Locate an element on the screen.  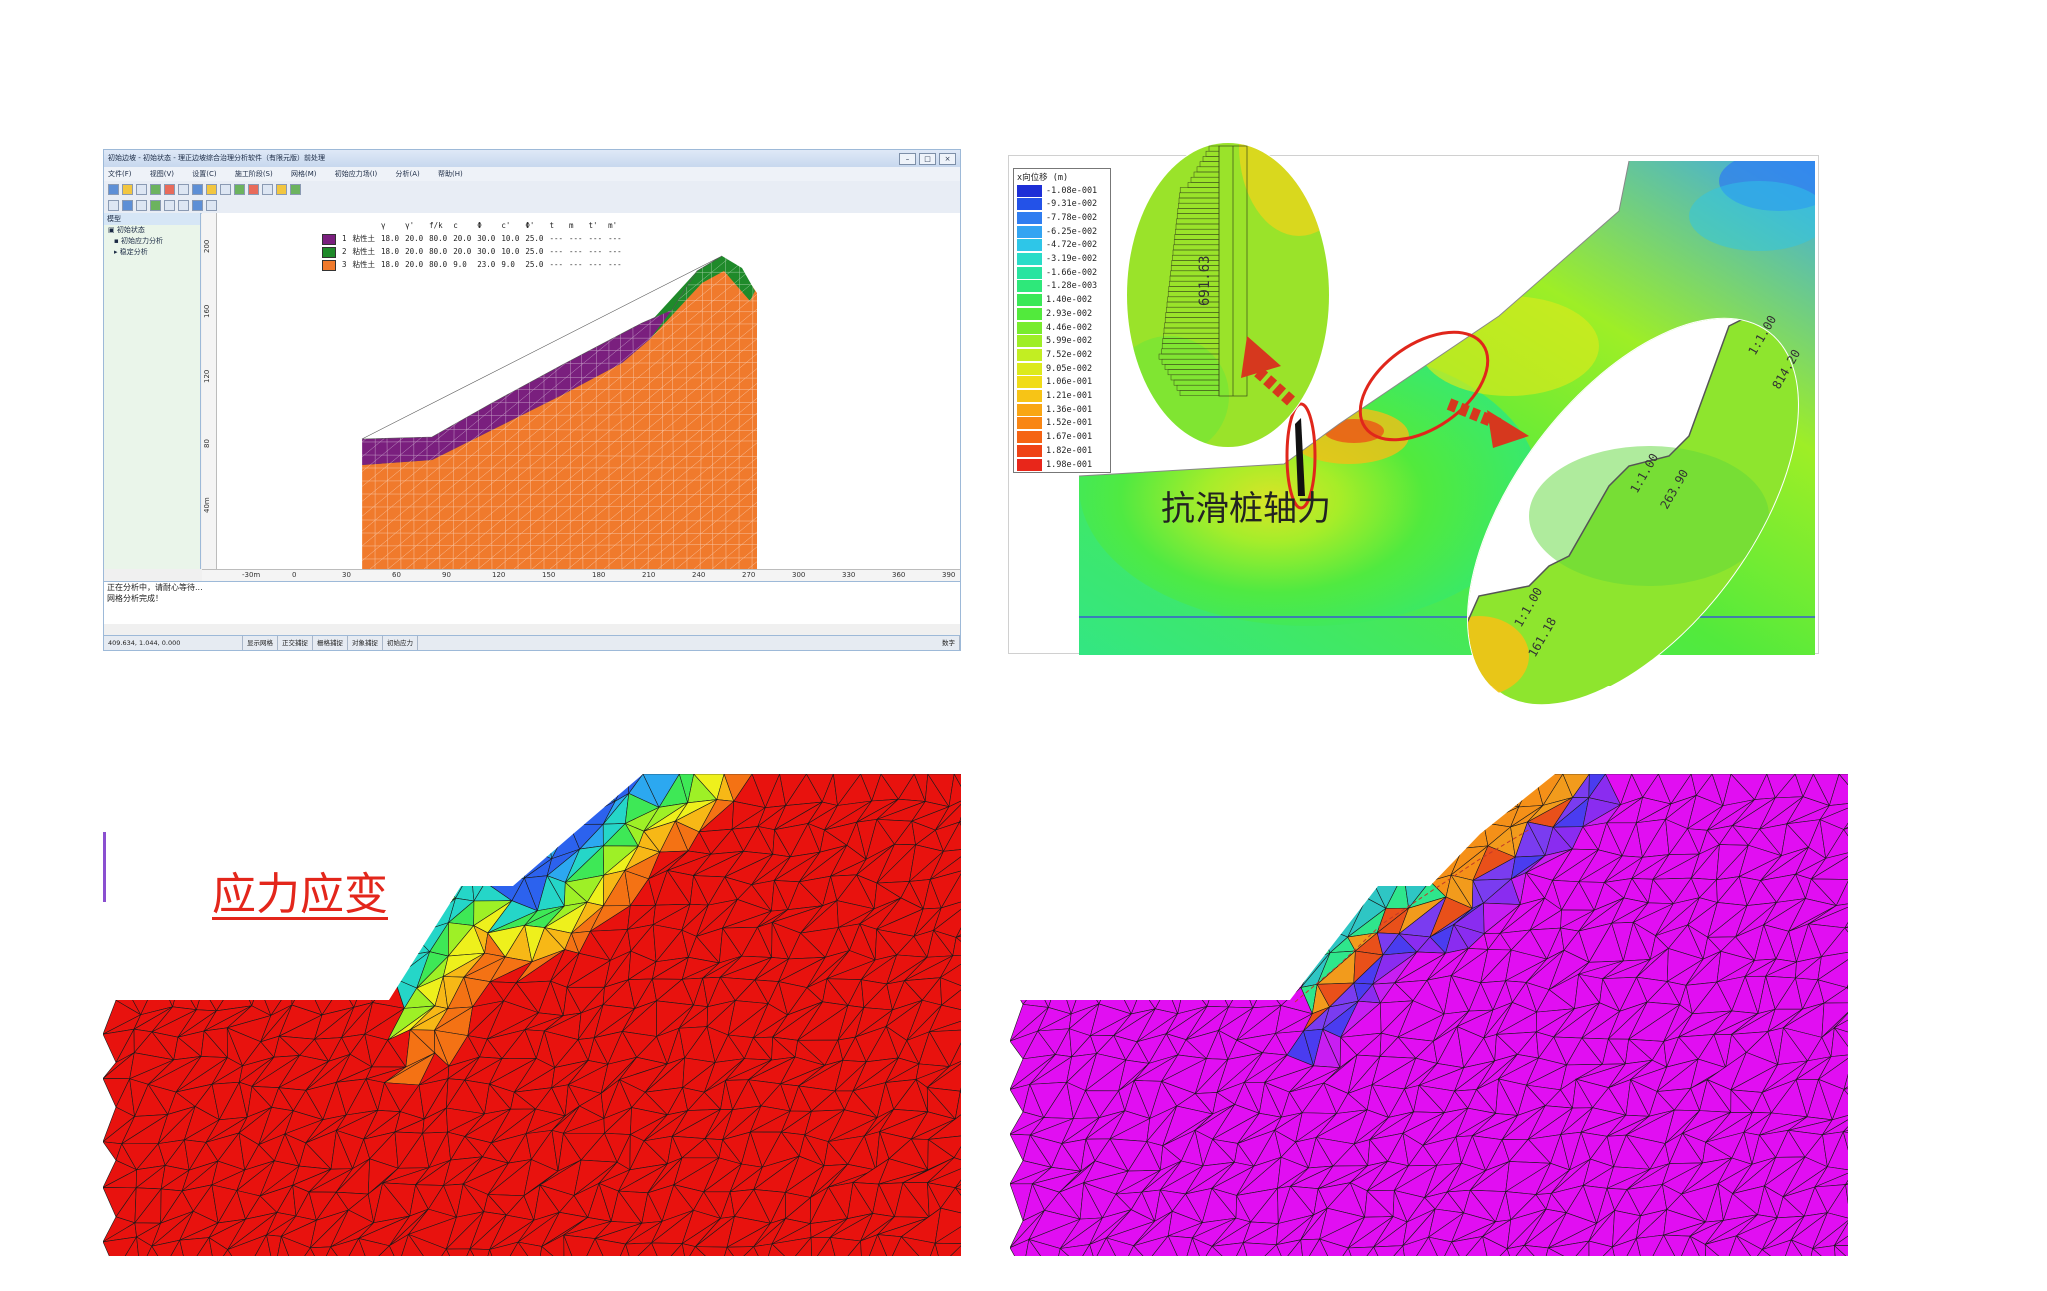
open-icon is located at coordinates (127, 189).